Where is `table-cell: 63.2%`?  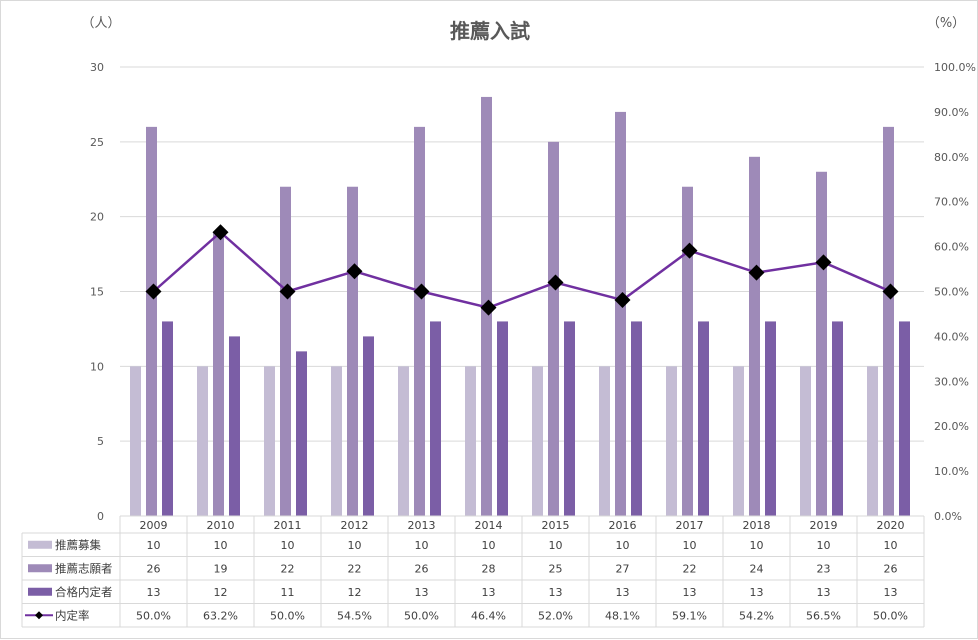
table-cell: 63.2% is located at coordinates (220, 615).